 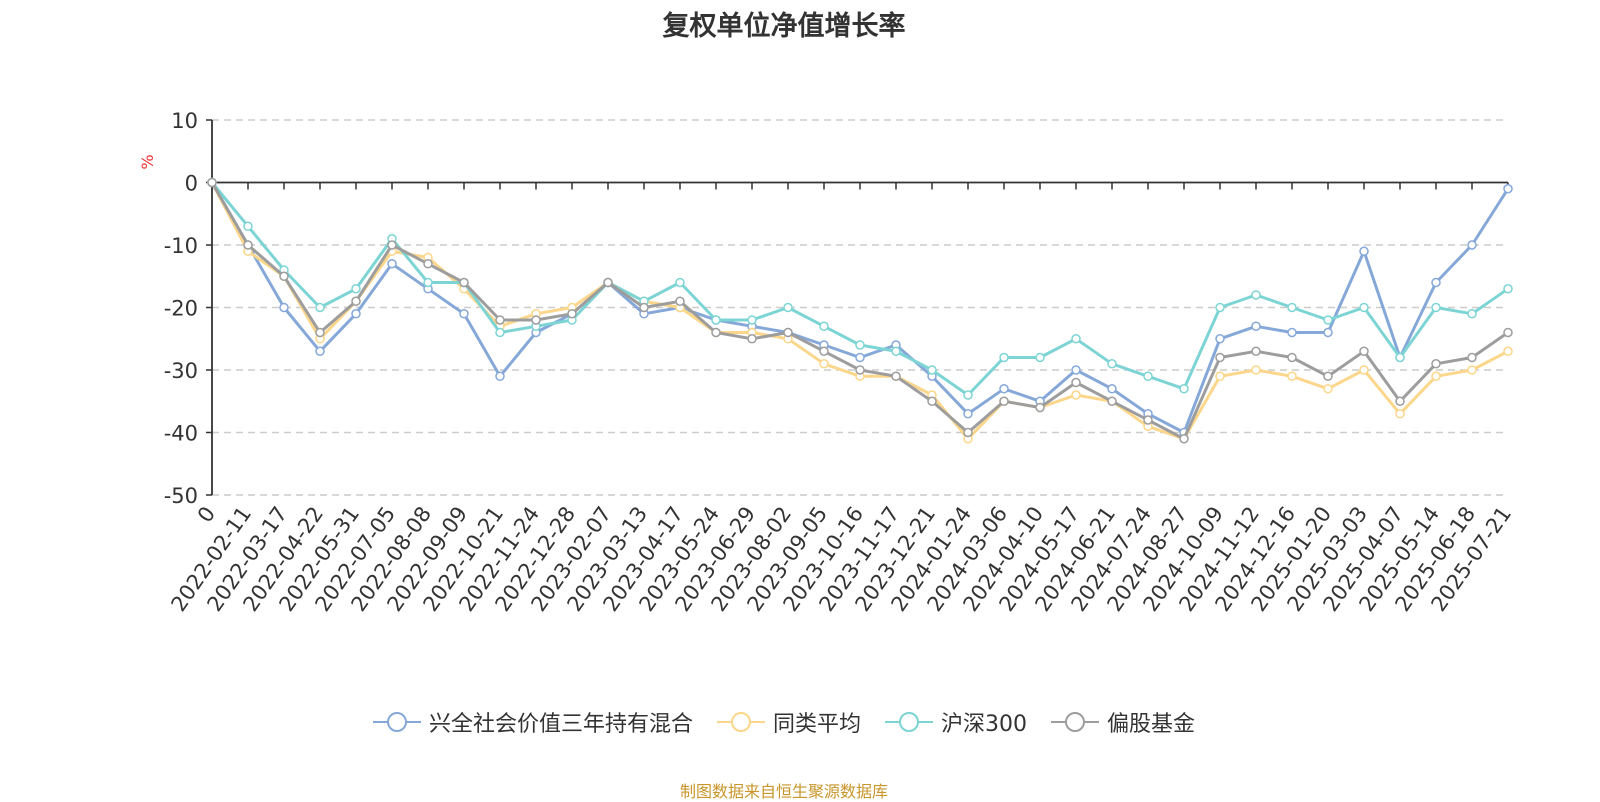 I want to click on x-tick-label: 0, so click(x=206, y=514).